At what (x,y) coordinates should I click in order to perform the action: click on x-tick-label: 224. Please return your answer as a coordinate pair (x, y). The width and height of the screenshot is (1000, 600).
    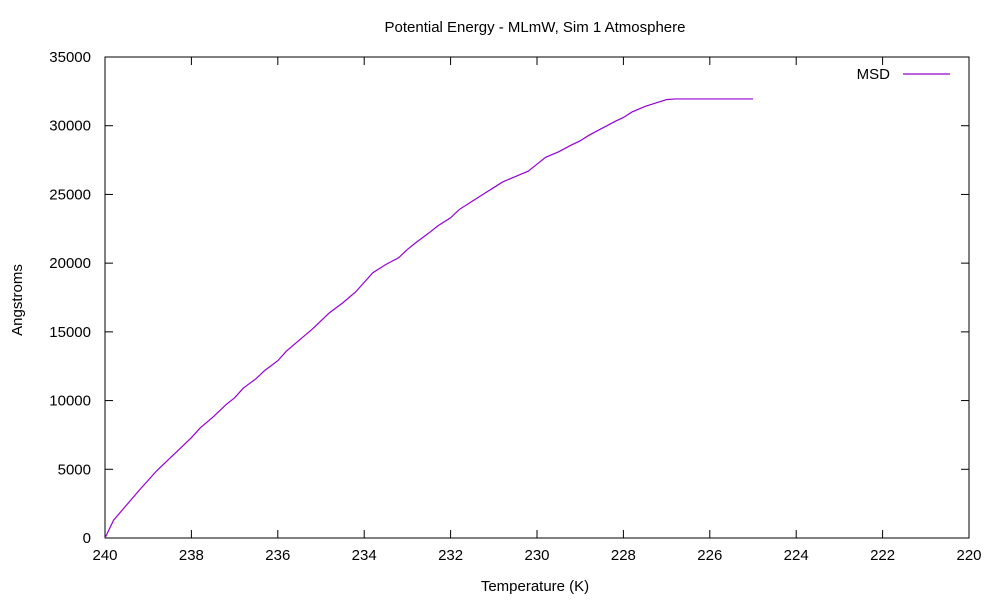
    Looking at the image, I should click on (796, 555).